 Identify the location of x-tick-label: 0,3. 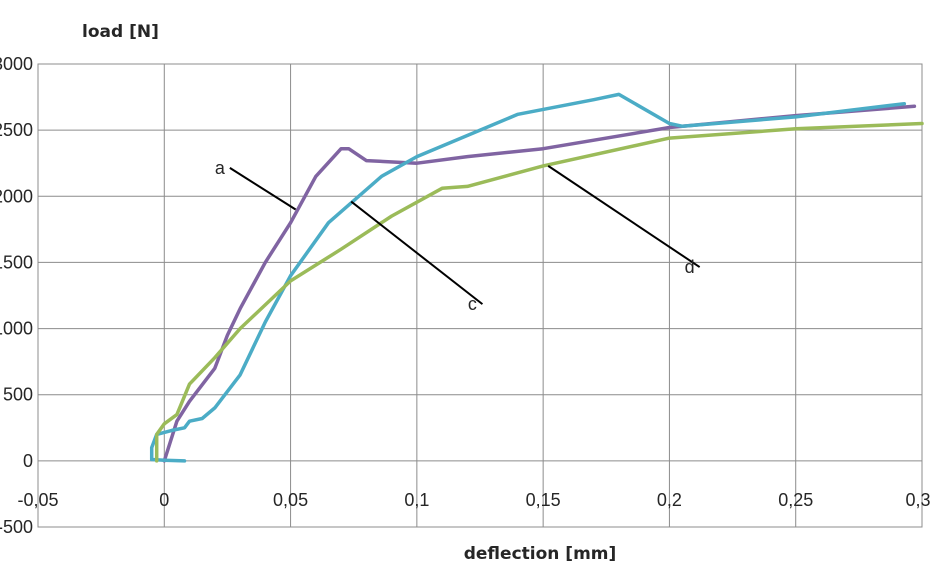
(917, 500).